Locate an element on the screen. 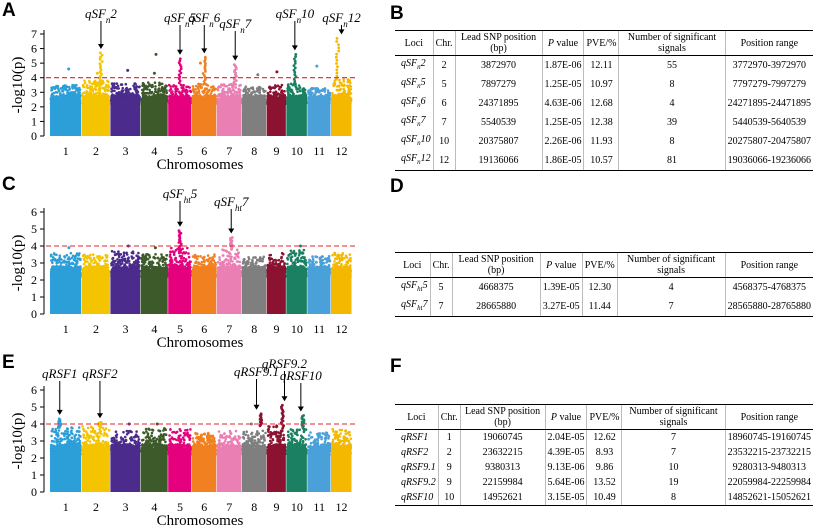 This screenshot has height=532, width=816. x-tick-label: 6 is located at coordinates (204, 151).